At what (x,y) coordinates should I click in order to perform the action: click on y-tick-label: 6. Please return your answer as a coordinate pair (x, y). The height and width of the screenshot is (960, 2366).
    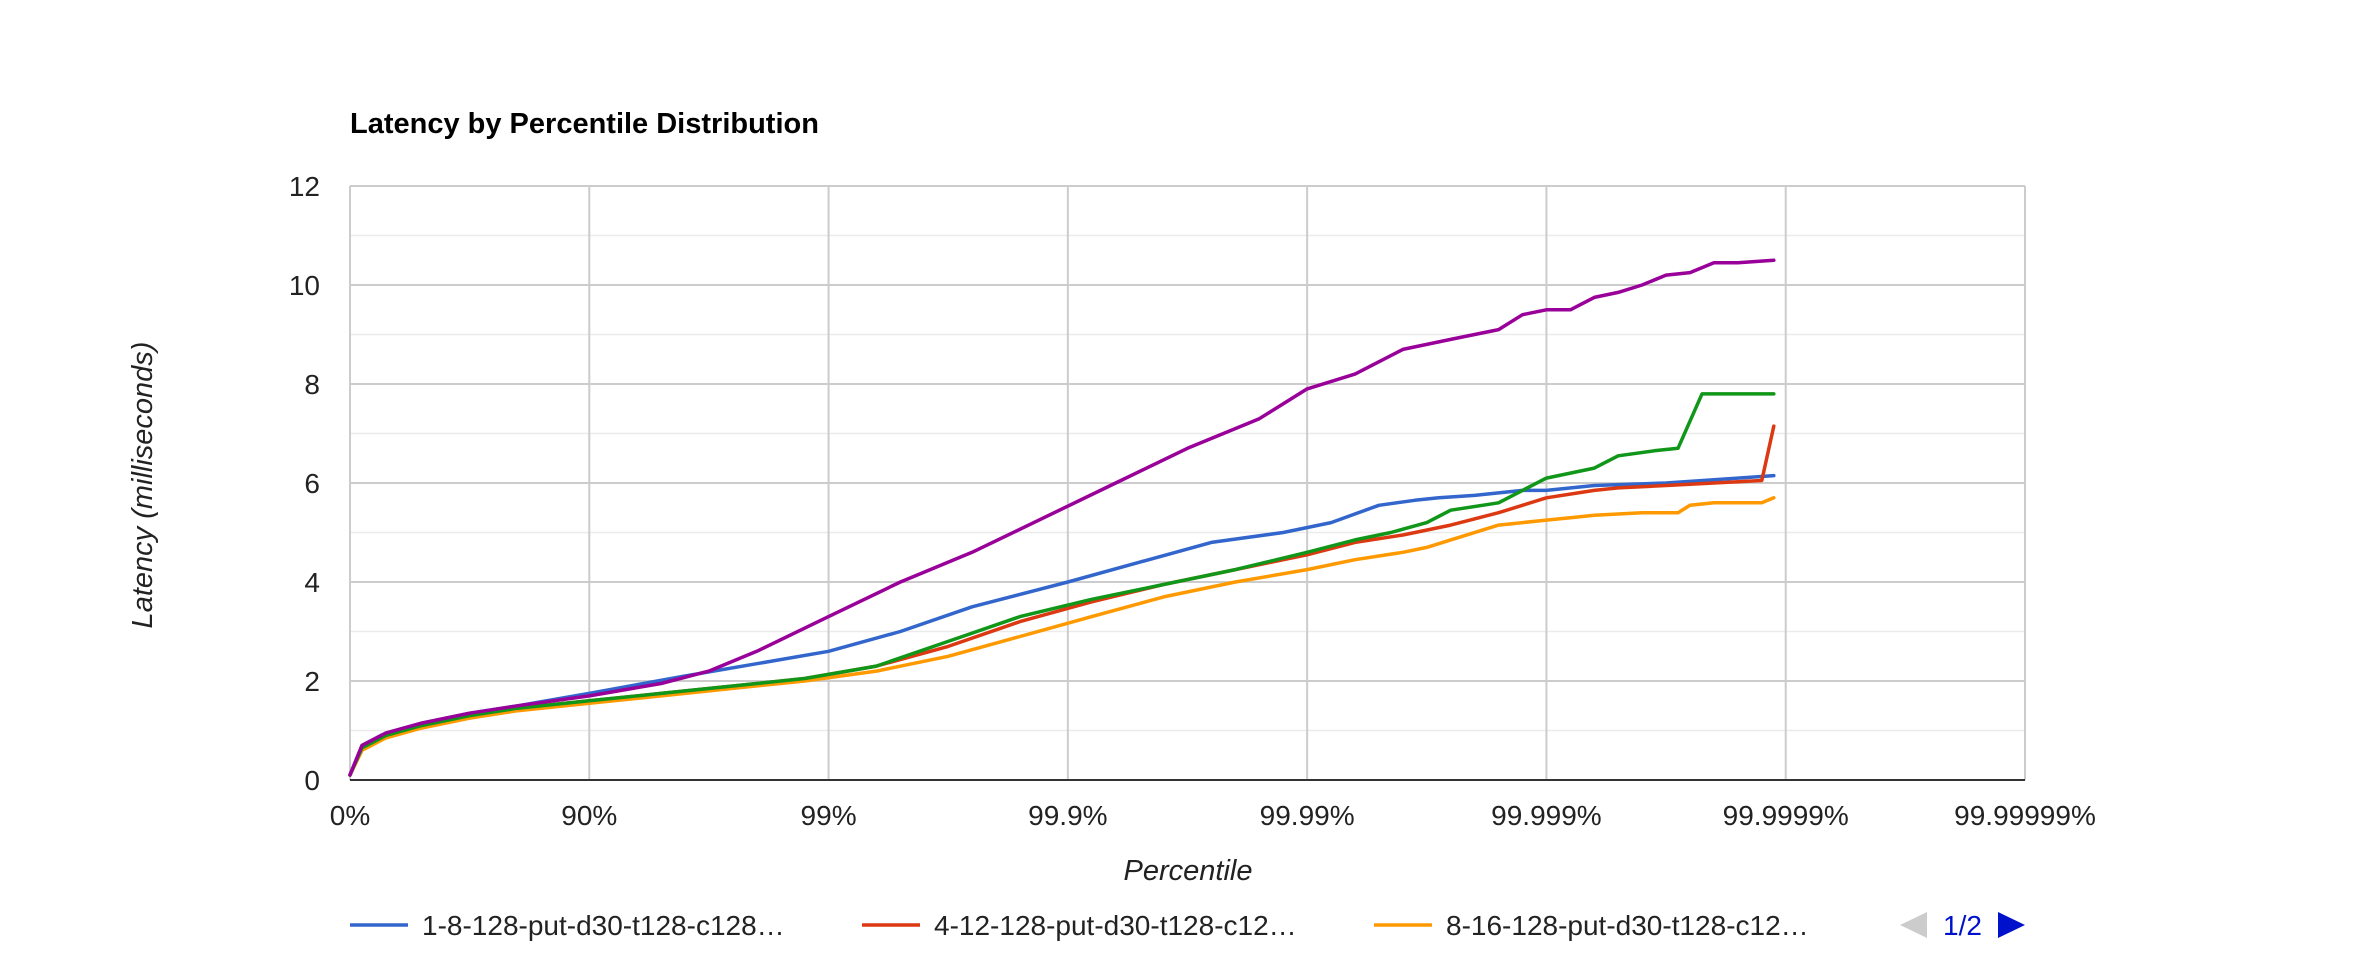
    Looking at the image, I should click on (312, 483).